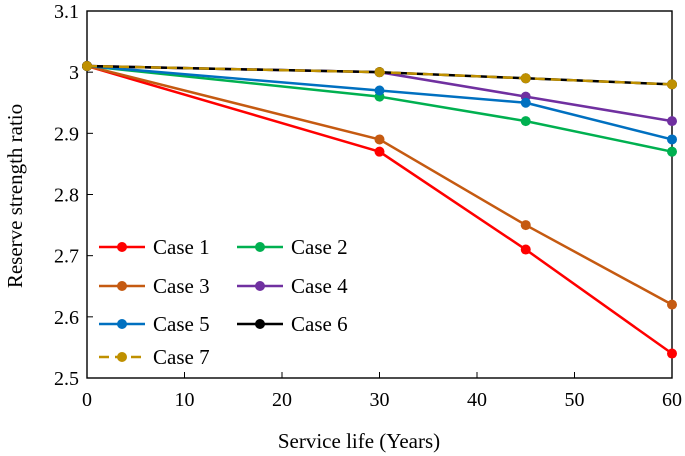 The image size is (685, 456). I want to click on x-tick-label: 30, so click(380, 400).